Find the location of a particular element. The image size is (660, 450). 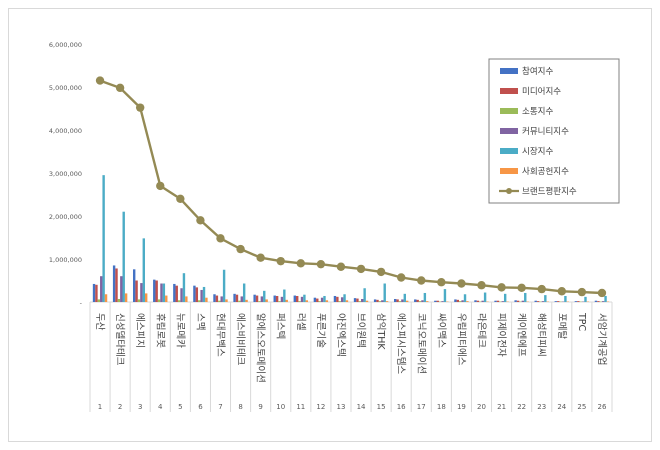

category-label: 신성델타테크 is located at coordinates (120, 339).